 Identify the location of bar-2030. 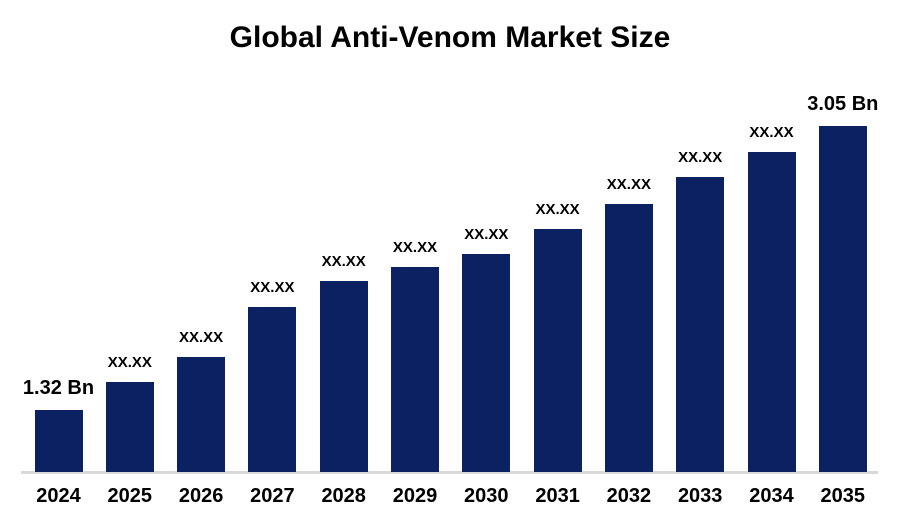
(486, 363).